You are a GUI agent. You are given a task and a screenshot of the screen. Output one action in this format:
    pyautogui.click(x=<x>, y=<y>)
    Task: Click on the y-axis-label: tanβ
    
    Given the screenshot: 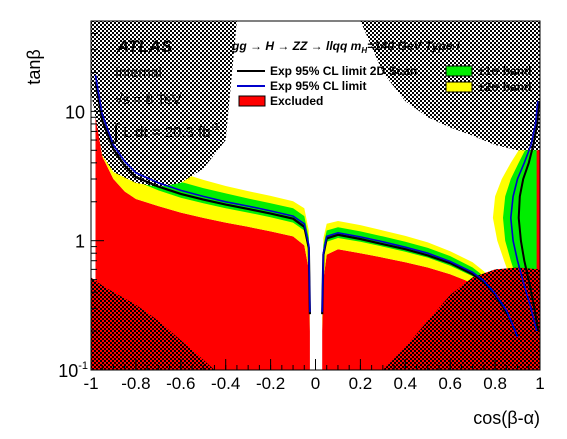 What is the action you would take?
    pyautogui.click(x=34, y=66)
    